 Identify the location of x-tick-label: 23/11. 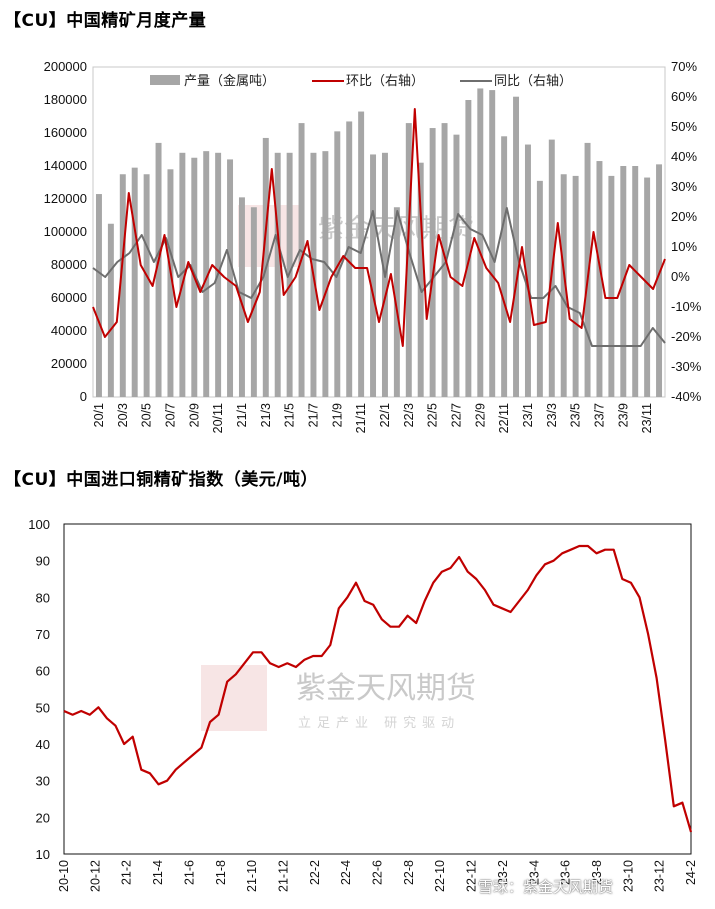
(647, 418).